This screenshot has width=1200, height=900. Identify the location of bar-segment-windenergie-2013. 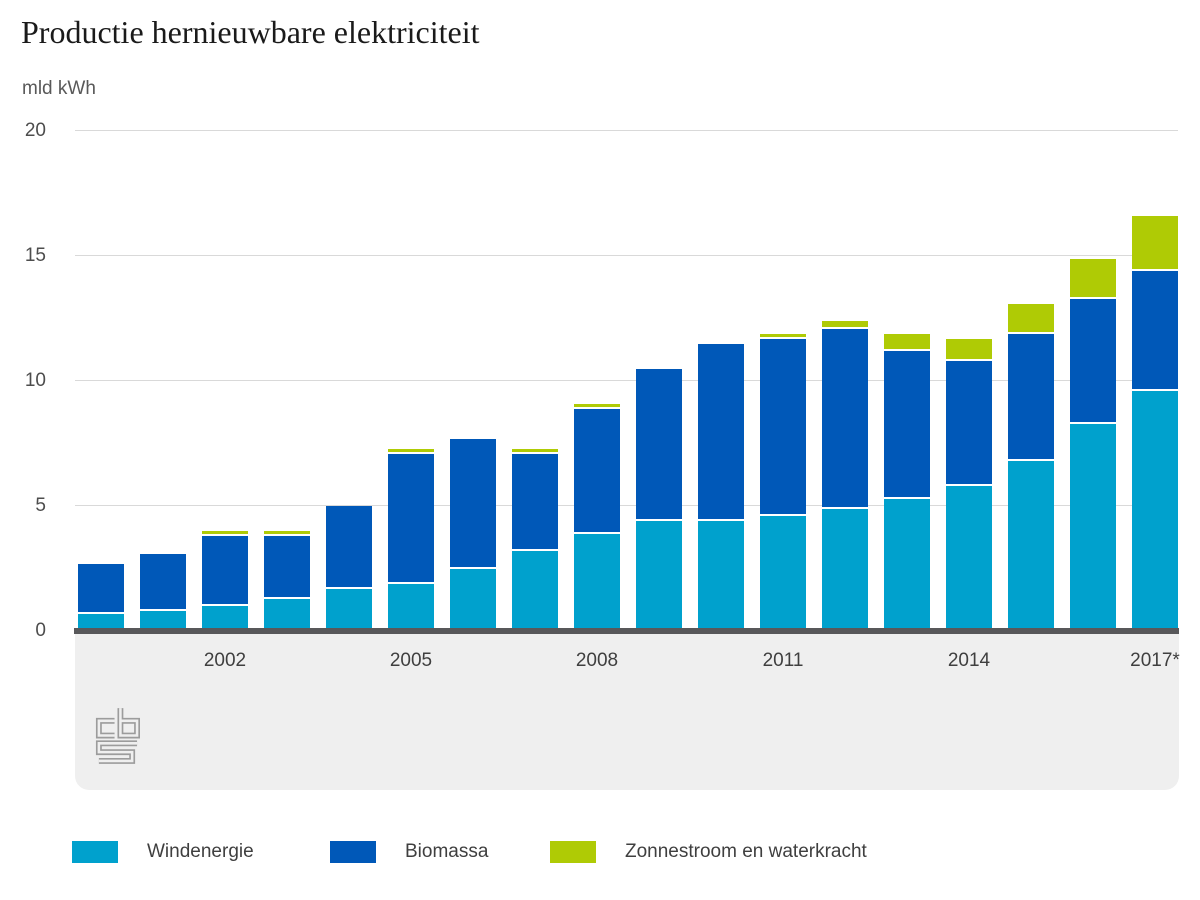
(907, 564).